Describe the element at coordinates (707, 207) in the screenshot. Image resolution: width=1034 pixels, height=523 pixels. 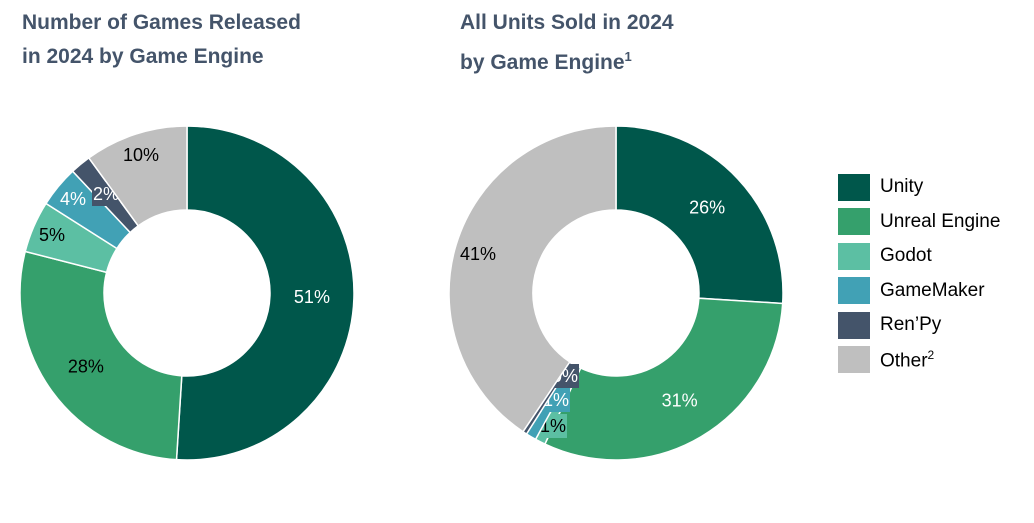
I see `data-label-unity: 26%` at that location.